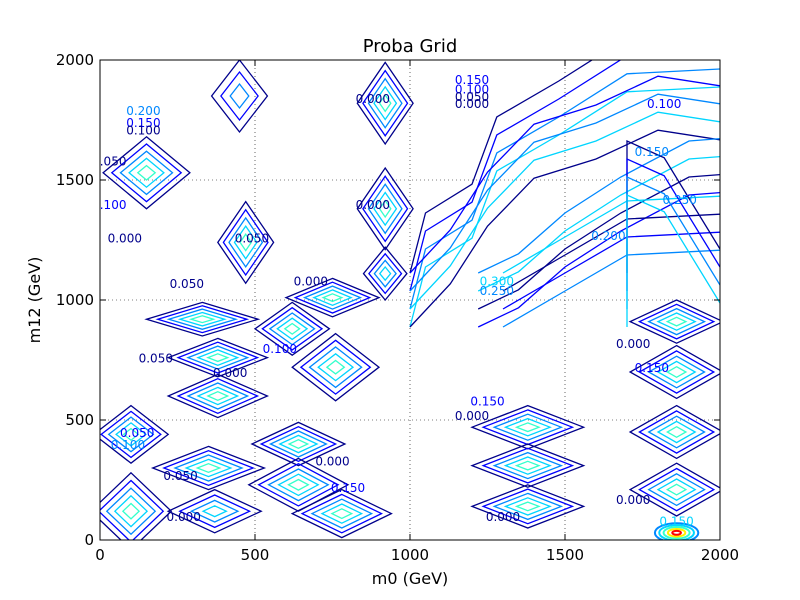 The width and height of the screenshot is (800, 600). I want to click on contour-label-20: 0.000, so click(311, 282).